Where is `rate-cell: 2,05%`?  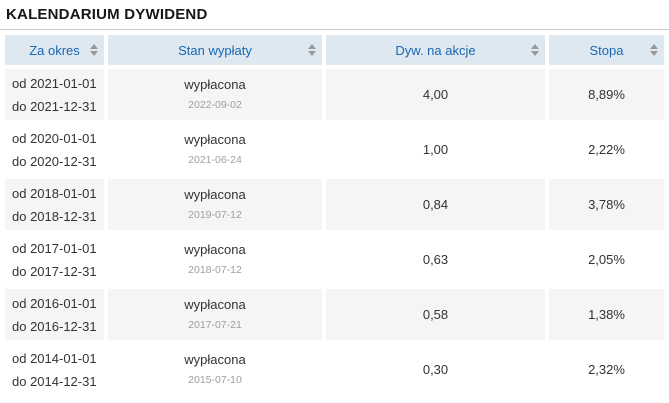
rate-cell: 2,05% is located at coordinates (606, 259).